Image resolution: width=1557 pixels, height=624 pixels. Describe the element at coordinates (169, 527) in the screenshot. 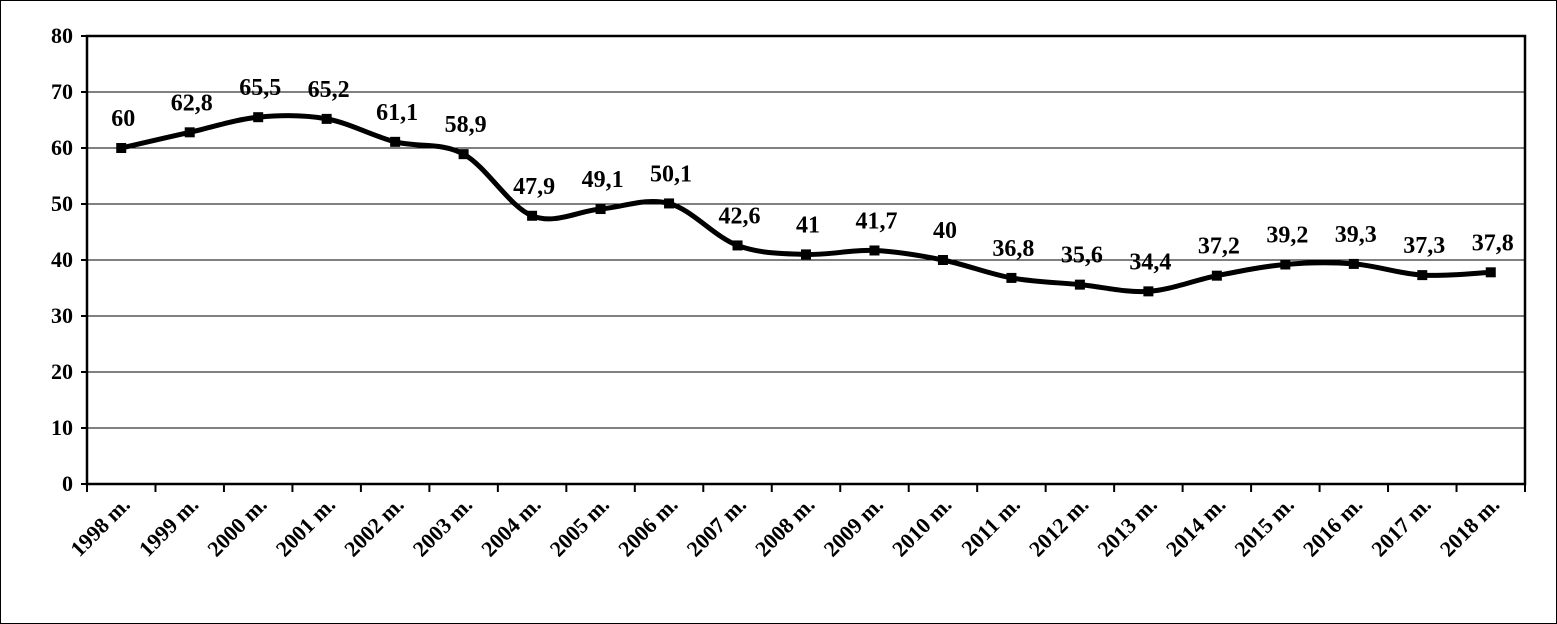

I see `x-tick-label: 1999 m.` at that location.